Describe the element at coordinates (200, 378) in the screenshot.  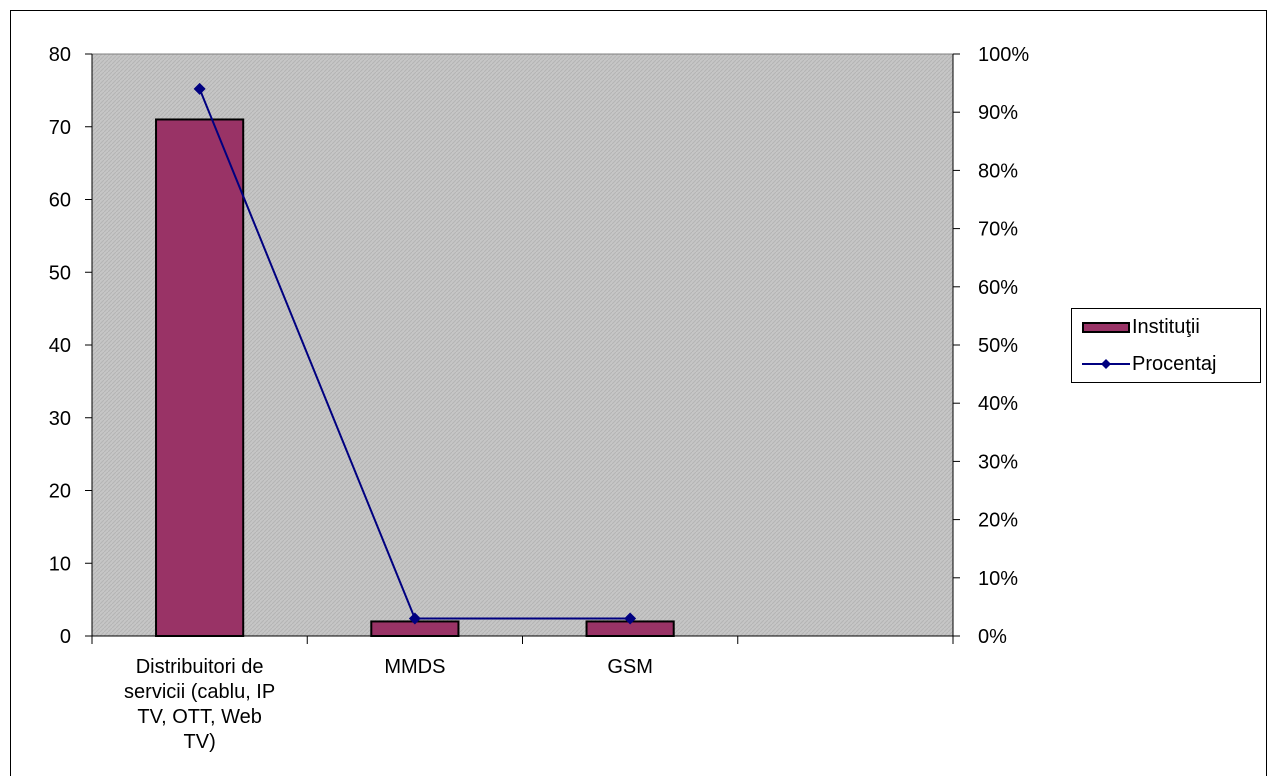
I see `bar-institutii` at that location.